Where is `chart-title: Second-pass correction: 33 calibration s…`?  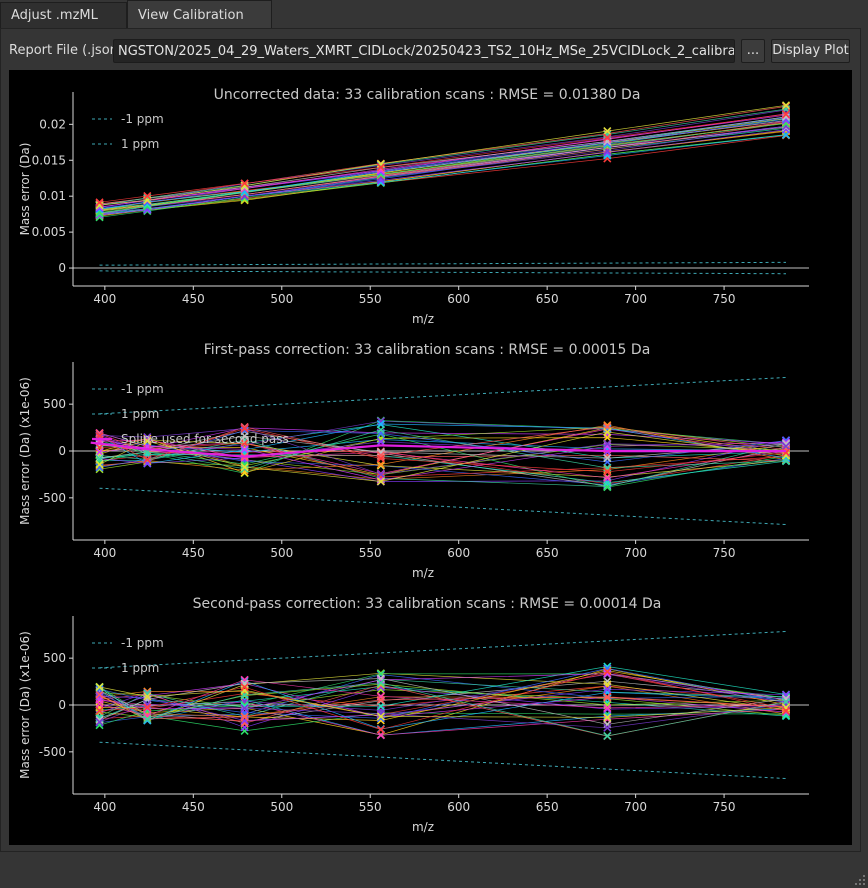
chart-title: Second-pass correction: 33 calibration s… is located at coordinates (427, 604).